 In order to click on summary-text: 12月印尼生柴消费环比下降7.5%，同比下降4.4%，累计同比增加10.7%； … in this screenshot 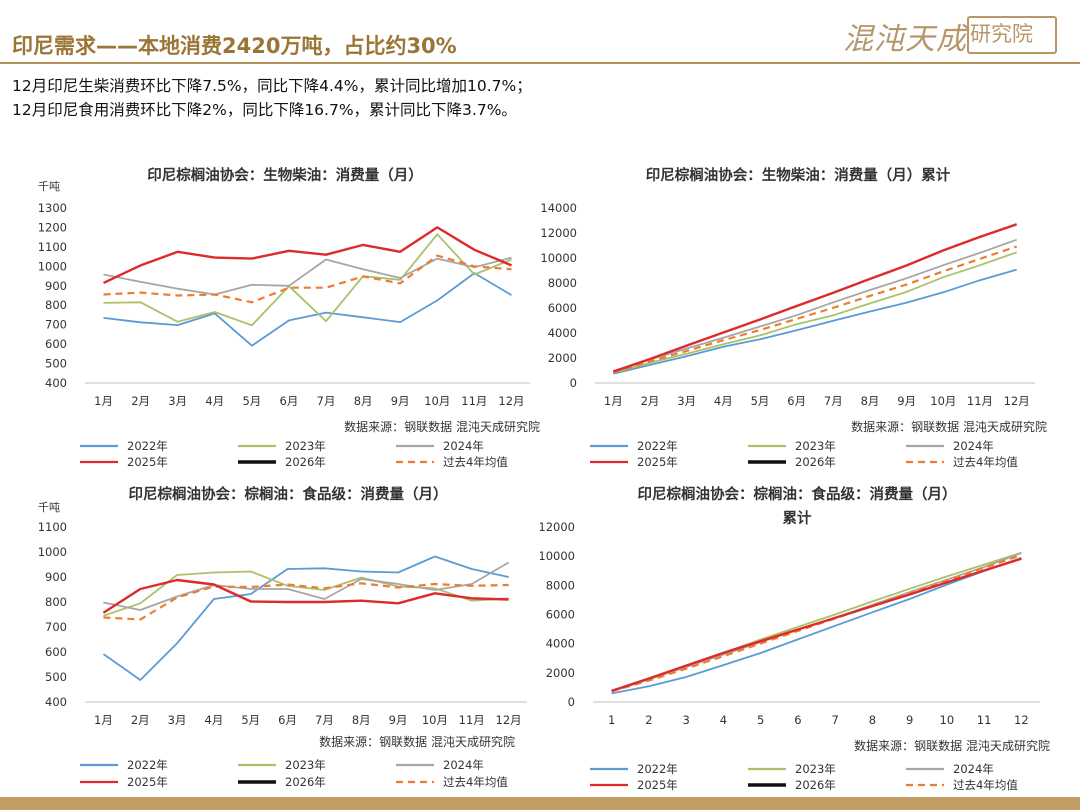, I will do `click(272, 98)`.